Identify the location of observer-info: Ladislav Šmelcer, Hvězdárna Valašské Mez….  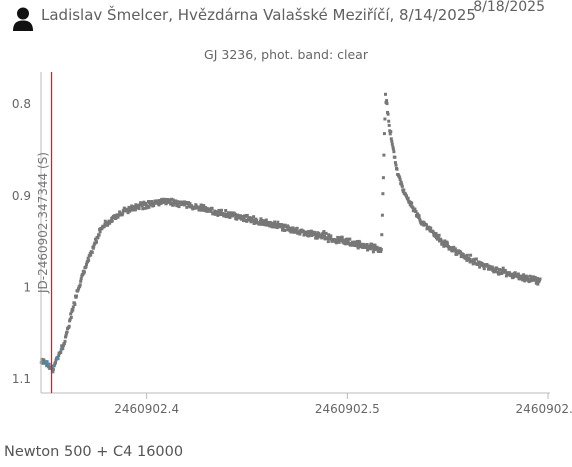
(258, 15).